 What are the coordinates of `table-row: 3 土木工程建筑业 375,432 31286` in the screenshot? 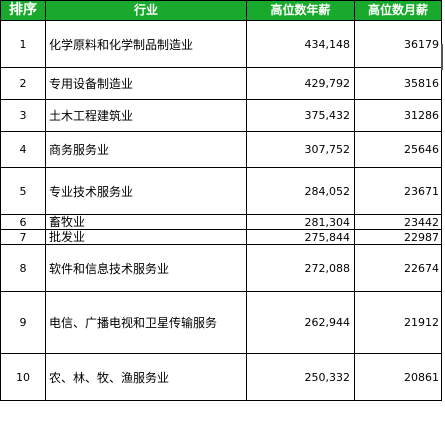 It's located at (221, 115).